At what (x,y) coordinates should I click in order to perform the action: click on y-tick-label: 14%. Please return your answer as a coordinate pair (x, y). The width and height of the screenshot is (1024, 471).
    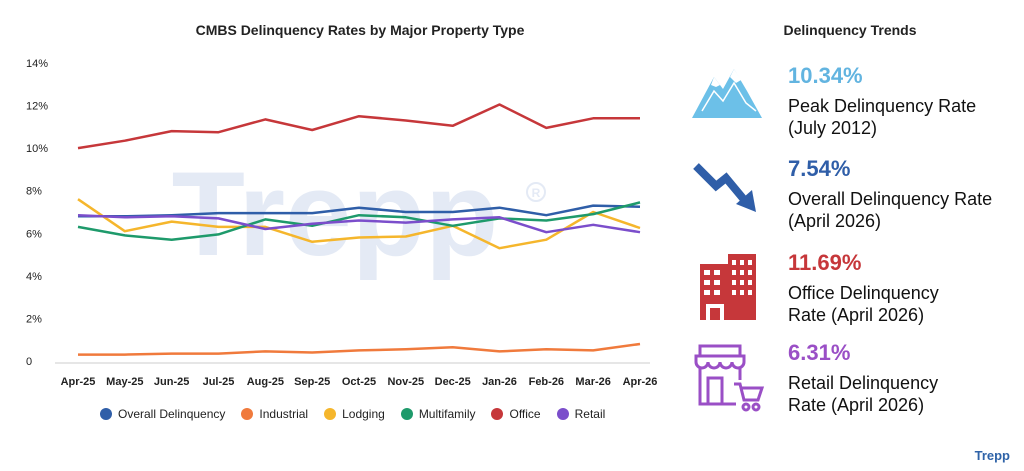
    Looking at the image, I should click on (37, 64).